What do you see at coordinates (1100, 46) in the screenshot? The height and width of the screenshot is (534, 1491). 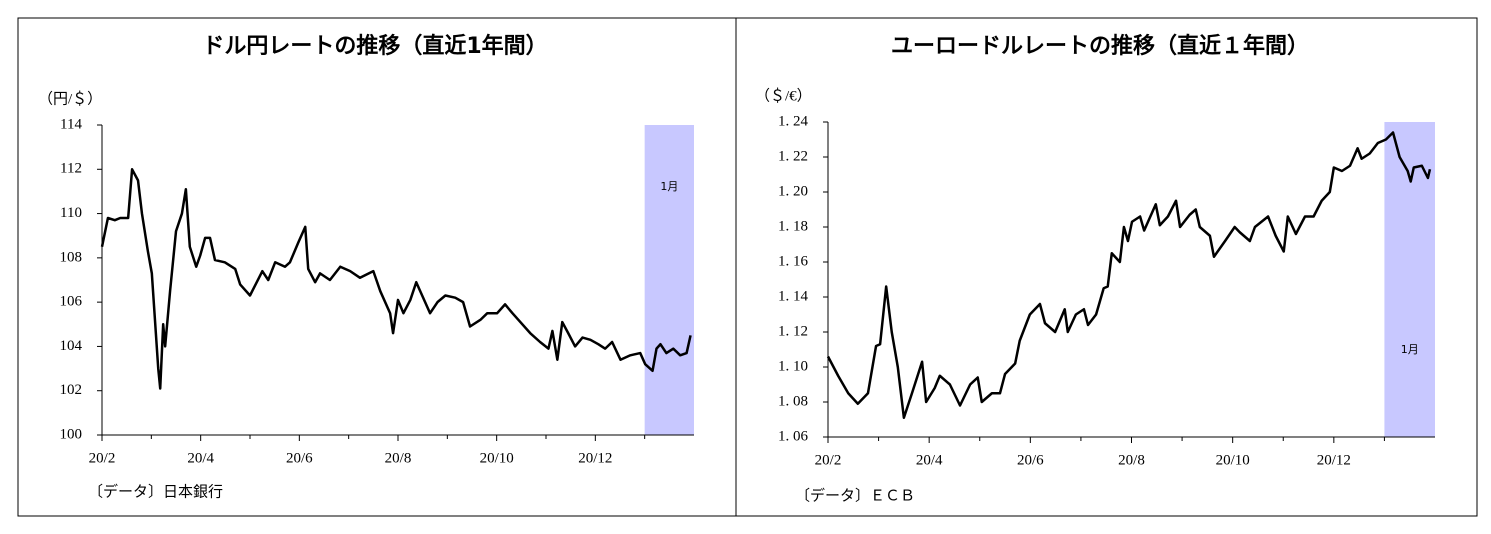 I see `chart-title: ユーロードルレートの推移（直近１年間）` at bounding box center [1100, 46].